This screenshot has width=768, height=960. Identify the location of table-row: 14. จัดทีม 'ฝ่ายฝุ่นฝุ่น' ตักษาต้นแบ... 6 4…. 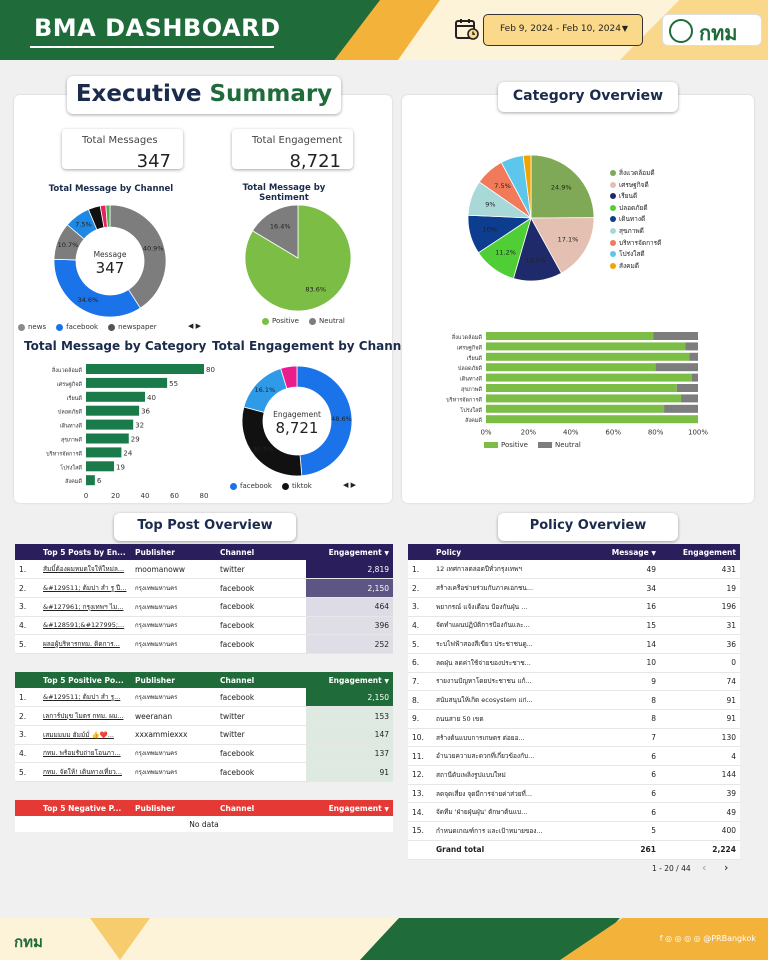
(574, 812).